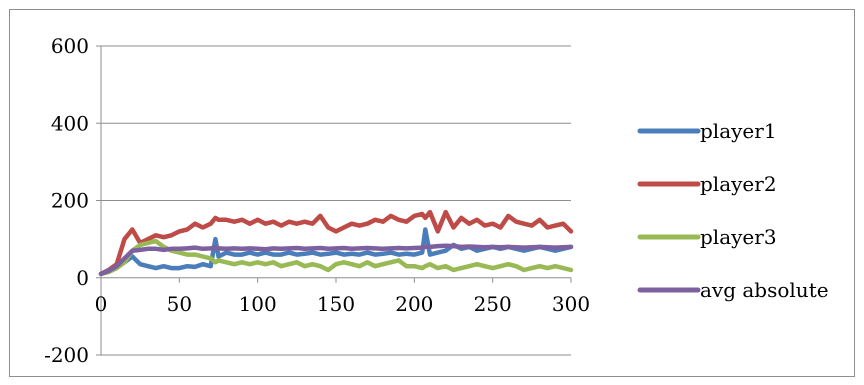 This screenshot has height=385, width=864. I want to click on x-tick-label: 150, so click(336, 304).